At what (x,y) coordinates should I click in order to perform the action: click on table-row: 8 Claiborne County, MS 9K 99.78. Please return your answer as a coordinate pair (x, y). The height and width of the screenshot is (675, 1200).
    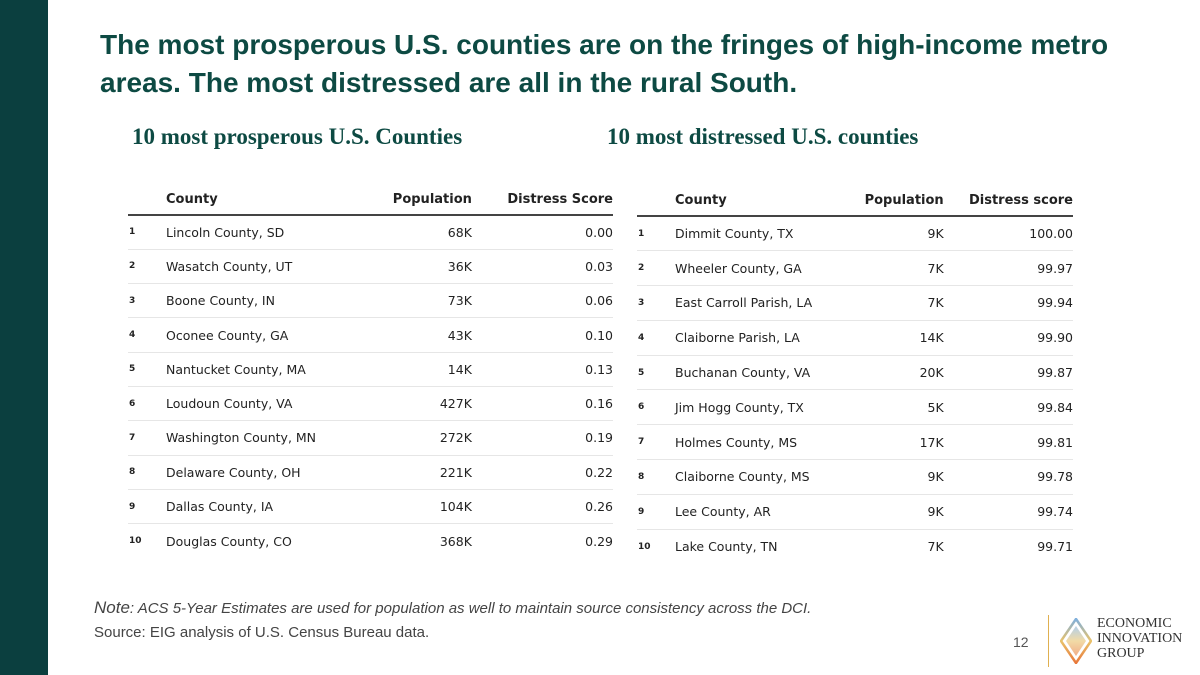
    Looking at the image, I should click on (855, 477).